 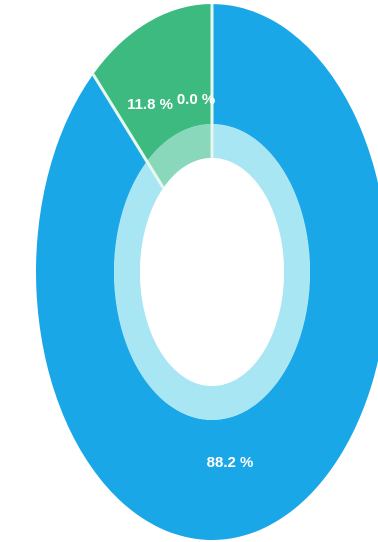 What do you see at coordinates (196, 99) in the screenshot?
I see `slice-label-2: 0.0 %` at bounding box center [196, 99].